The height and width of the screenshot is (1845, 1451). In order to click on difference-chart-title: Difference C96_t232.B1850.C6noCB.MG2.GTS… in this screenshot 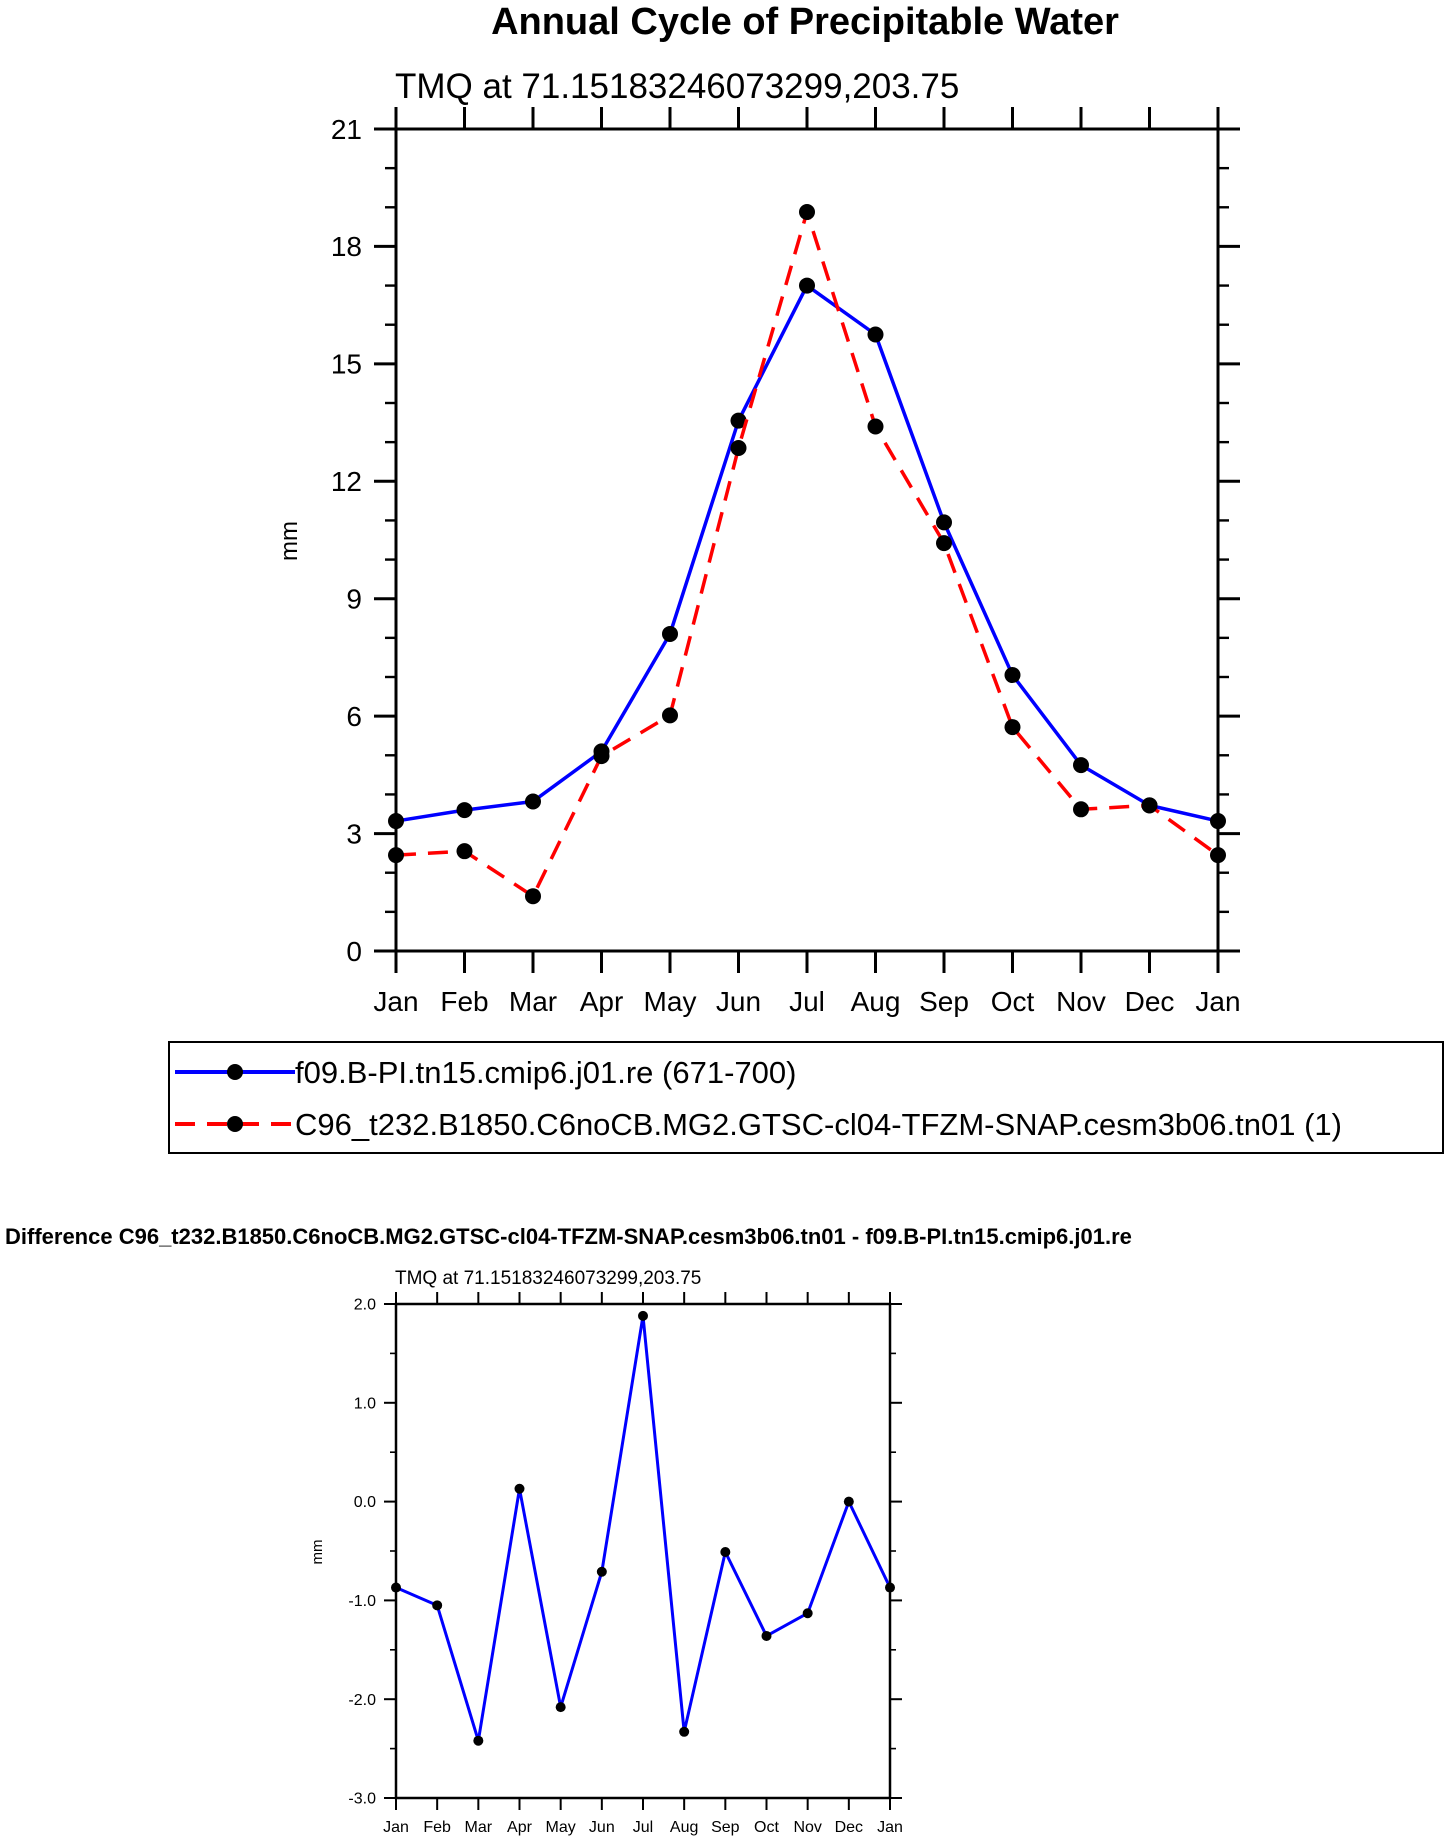, I will do `click(568, 1236)`.